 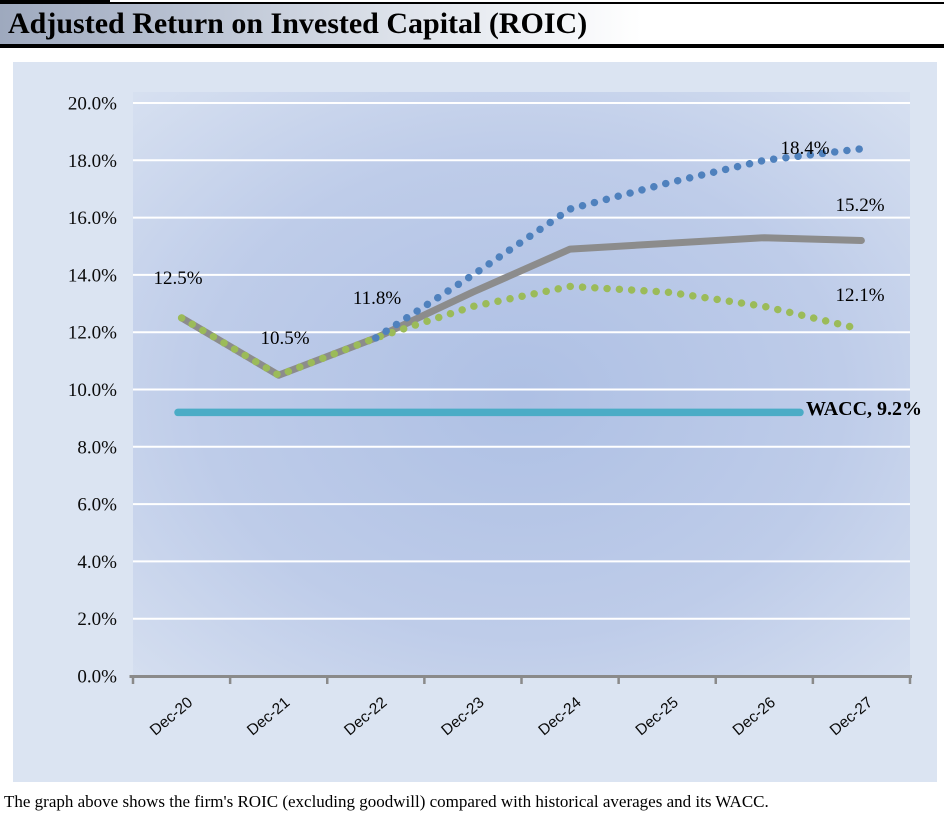 I want to click on x-axis-category-label: Dec-22, so click(x=365, y=716).